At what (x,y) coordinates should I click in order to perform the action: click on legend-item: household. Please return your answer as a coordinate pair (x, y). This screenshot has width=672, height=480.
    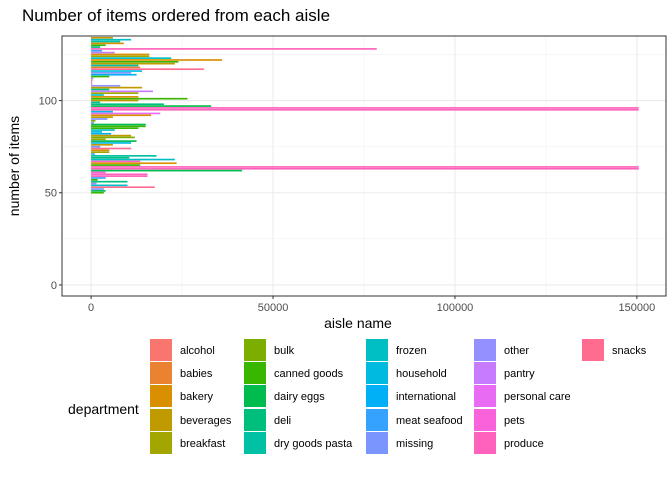
    Looking at the image, I should click on (406, 373).